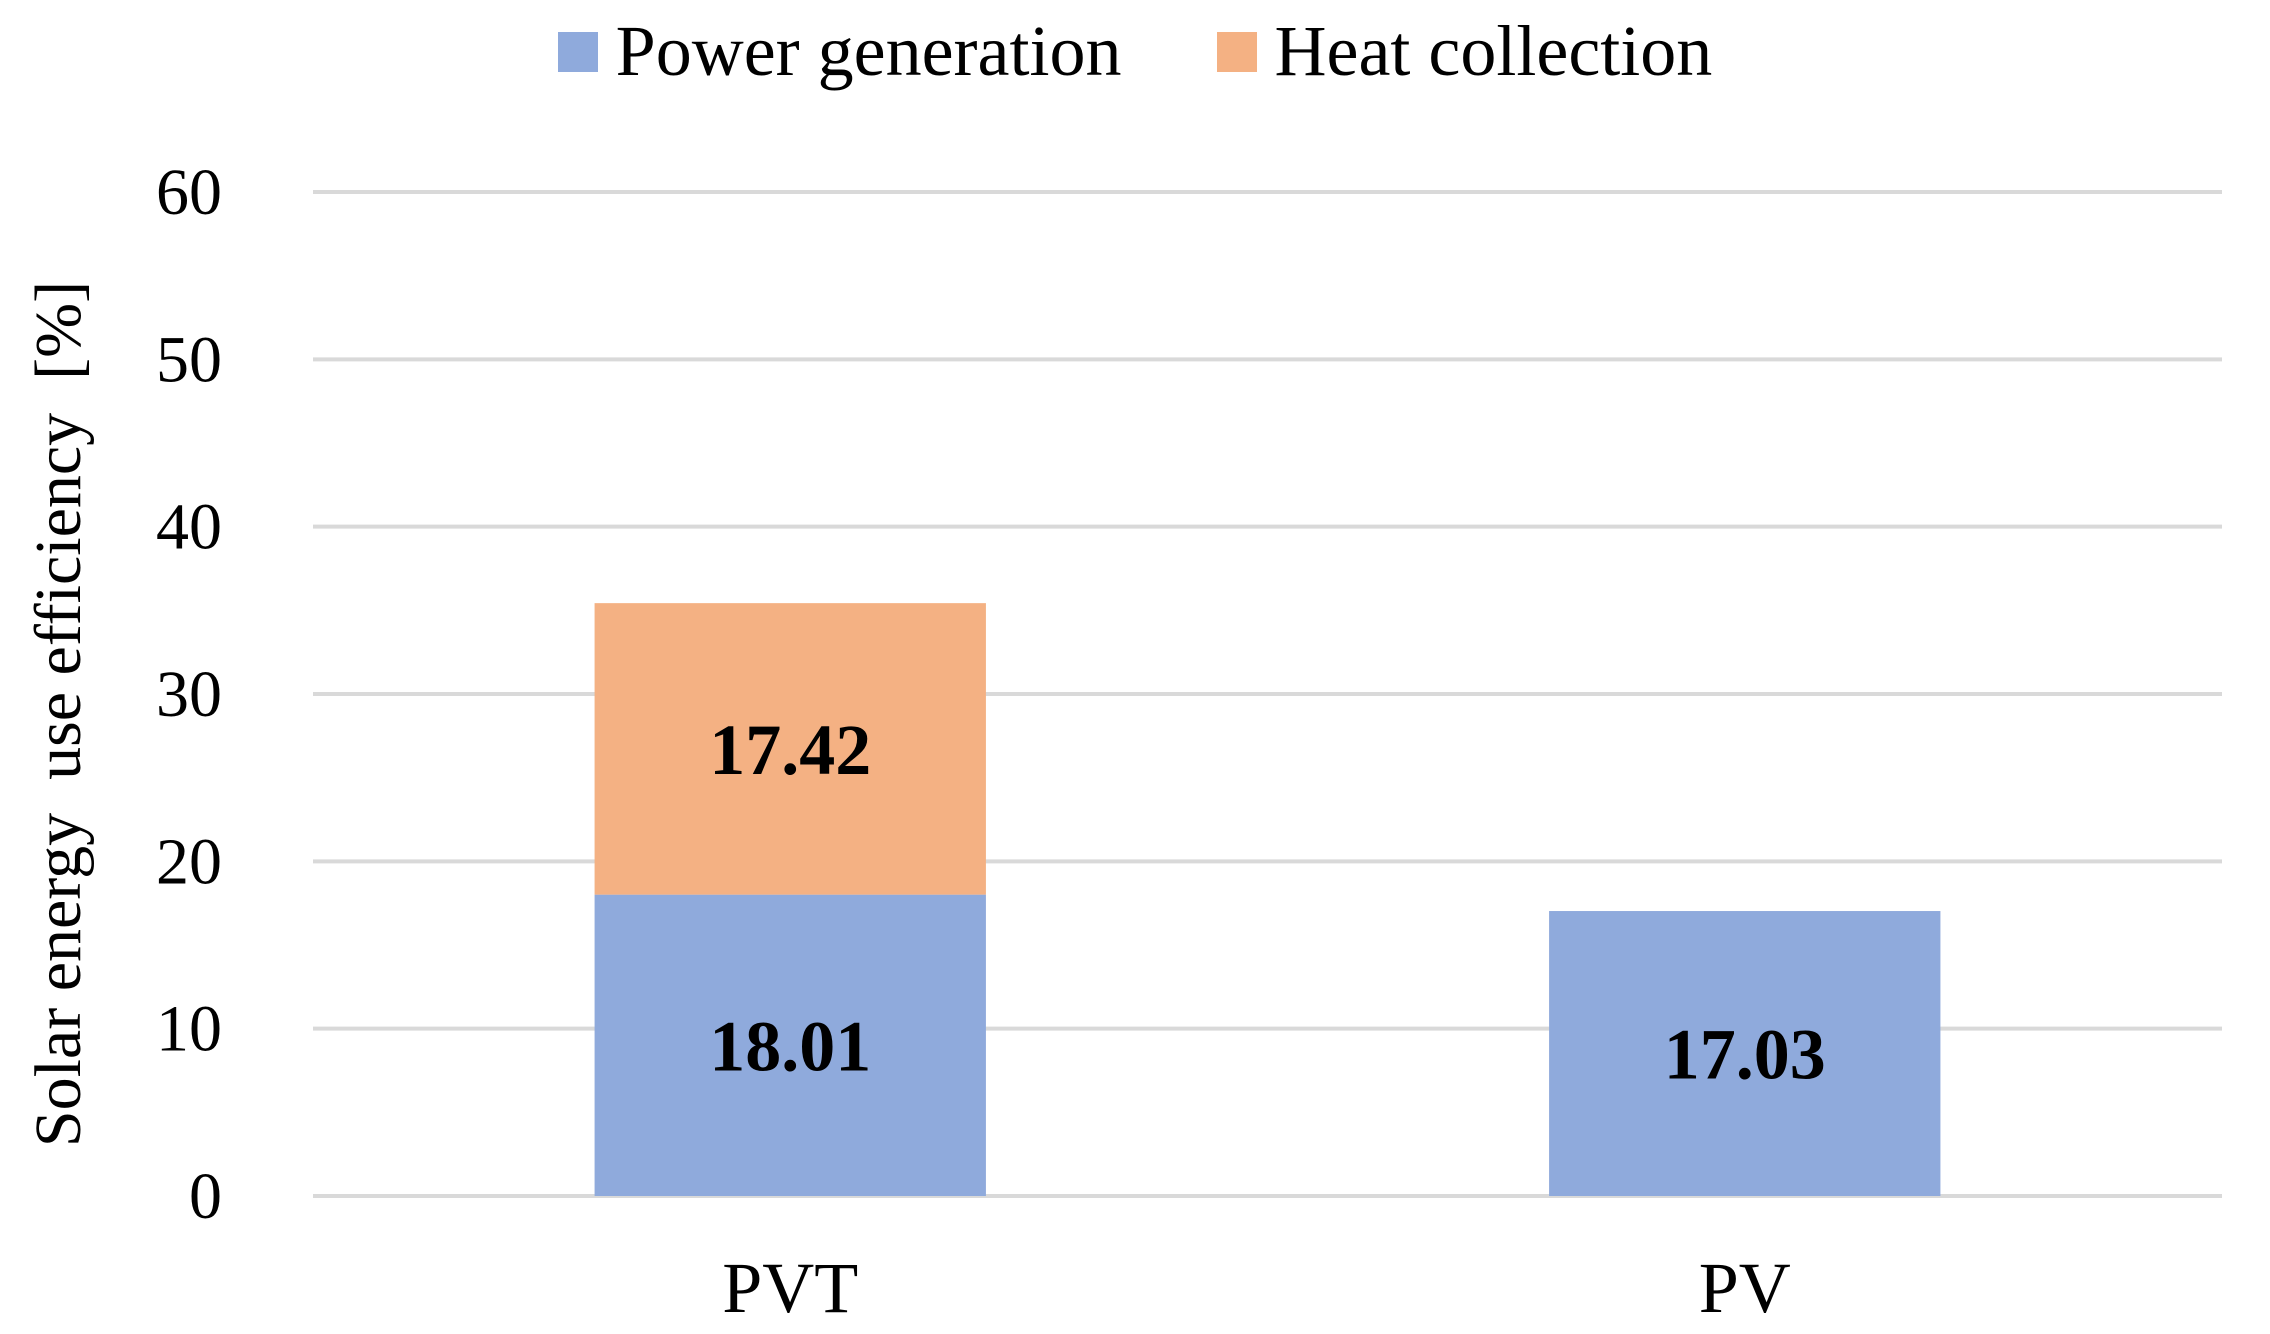 This screenshot has height=1334, width=2270. I want to click on legend-label-heat-collection: Heat collection, so click(1493, 51).